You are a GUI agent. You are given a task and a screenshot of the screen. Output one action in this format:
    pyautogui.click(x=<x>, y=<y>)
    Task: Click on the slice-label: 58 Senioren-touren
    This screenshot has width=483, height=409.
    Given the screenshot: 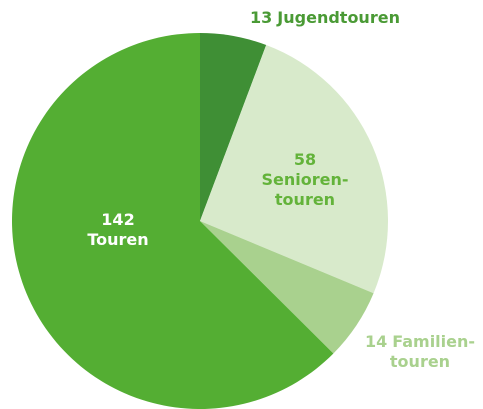 What is the action you would take?
    pyautogui.click(x=304, y=179)
    